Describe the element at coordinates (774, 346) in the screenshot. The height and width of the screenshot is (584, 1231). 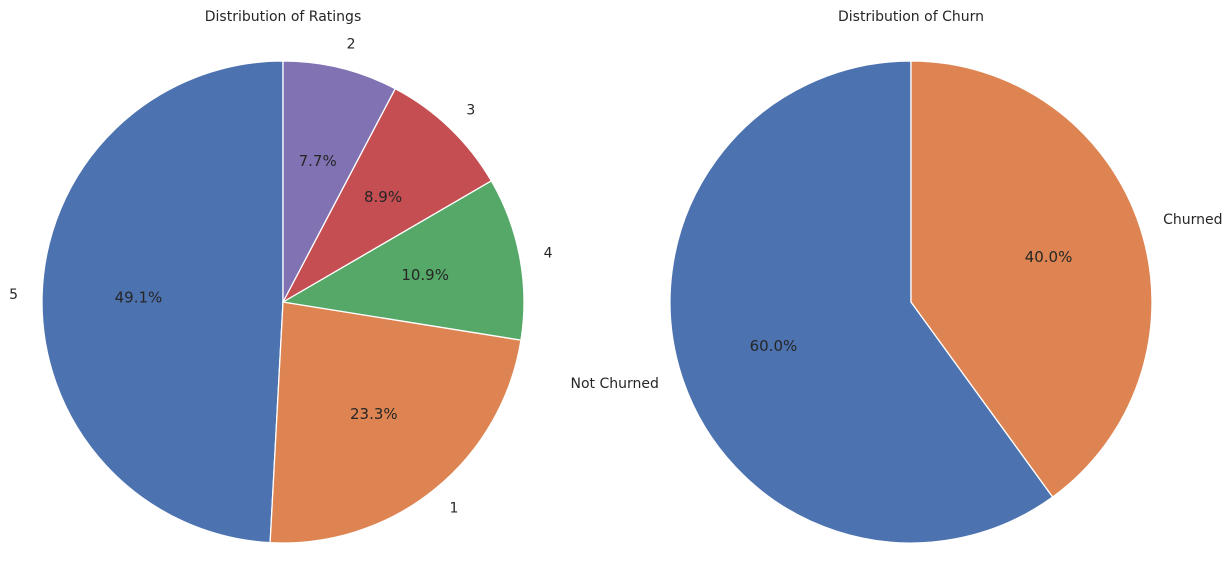
I see `churn-slice-pct-not-churned: 60.0%` at that location.